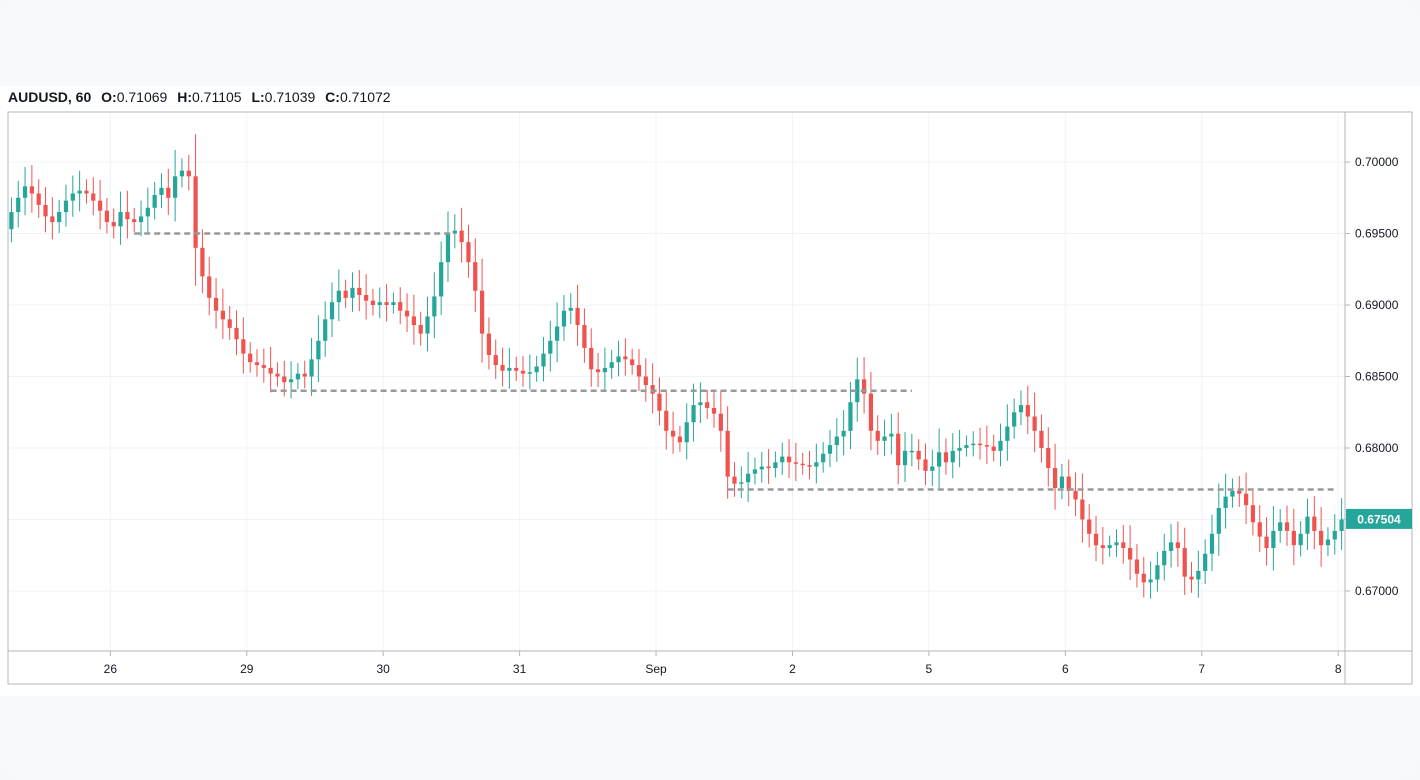 This screenshot has width=1420, height=780. What do you see at coordinates (290, 97) in the screenshot?
I see `low-value: 0.71039` at bounding box center [290, 97].